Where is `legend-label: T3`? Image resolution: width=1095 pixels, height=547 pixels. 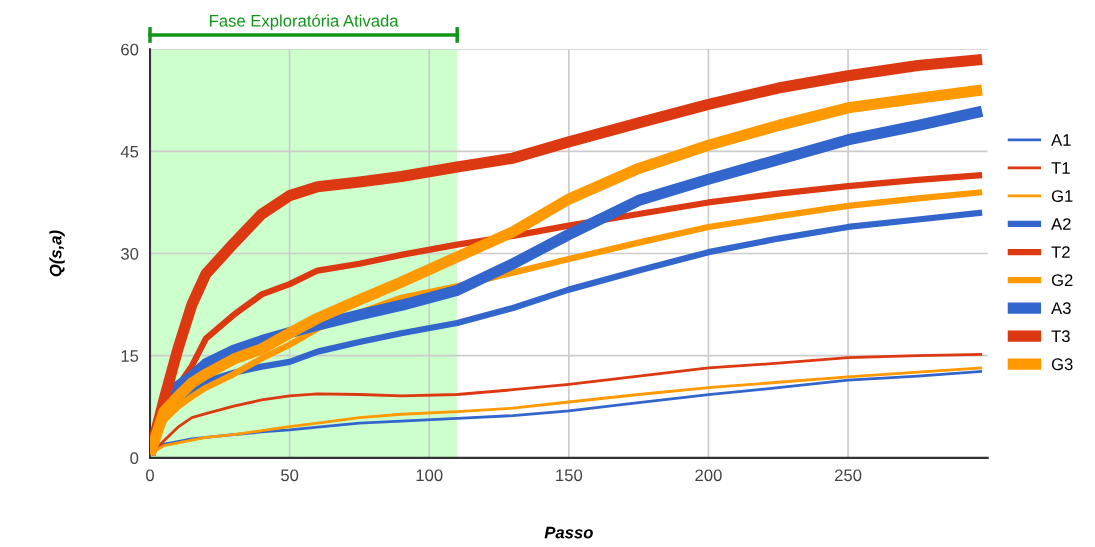 legend-label: T3 is located at coordinates (1060, 336).